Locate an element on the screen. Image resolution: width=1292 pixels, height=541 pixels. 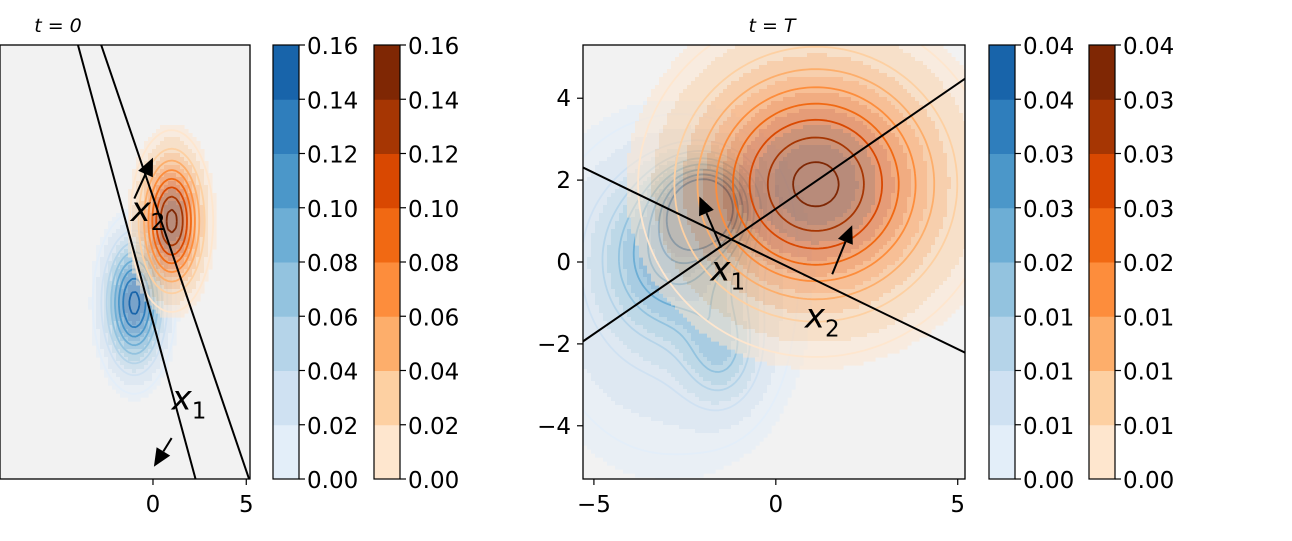
annotations: x2 x1 is located at coordinates (168, 307).